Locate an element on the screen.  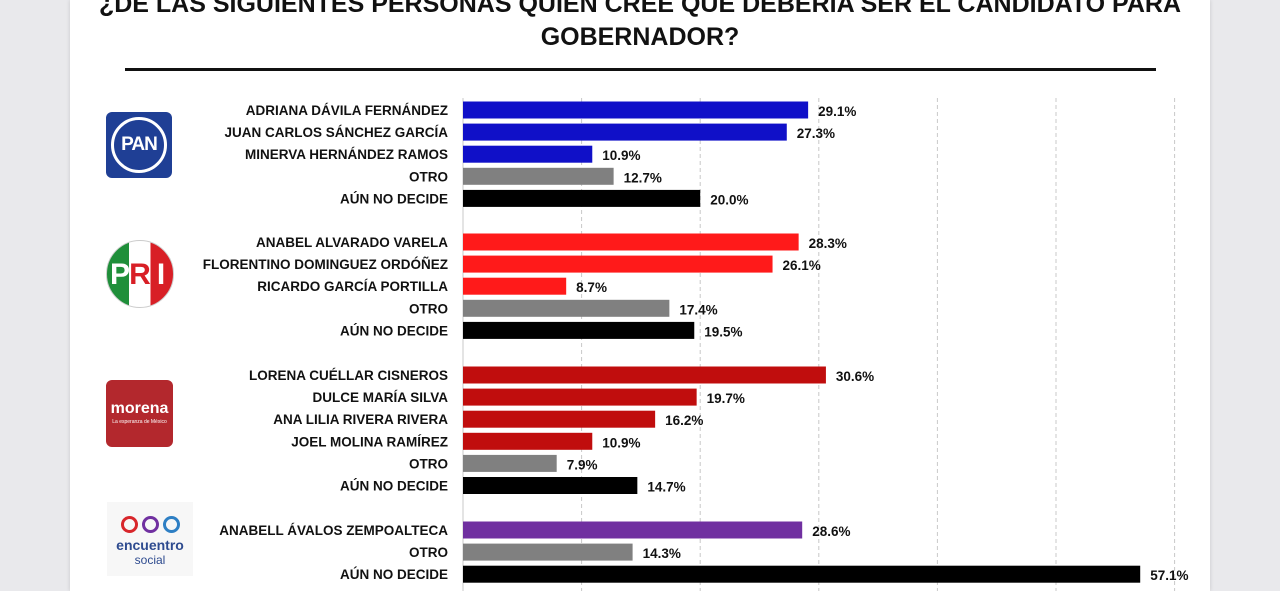
encuentro-social-figures-icon is located at coordinates (150, 524).